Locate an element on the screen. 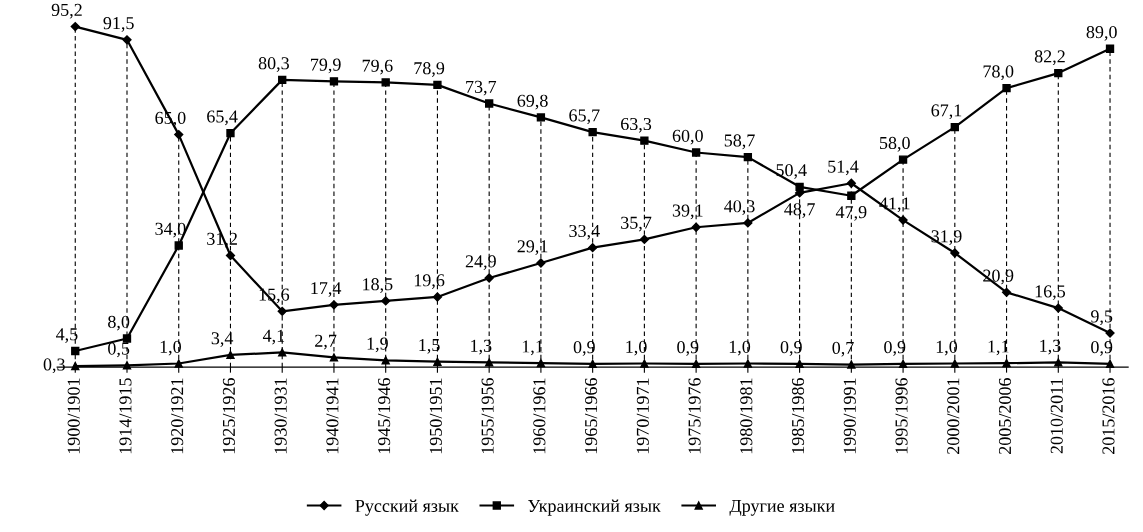  data-label: 16,5 is located at coordinates (1050, 293).